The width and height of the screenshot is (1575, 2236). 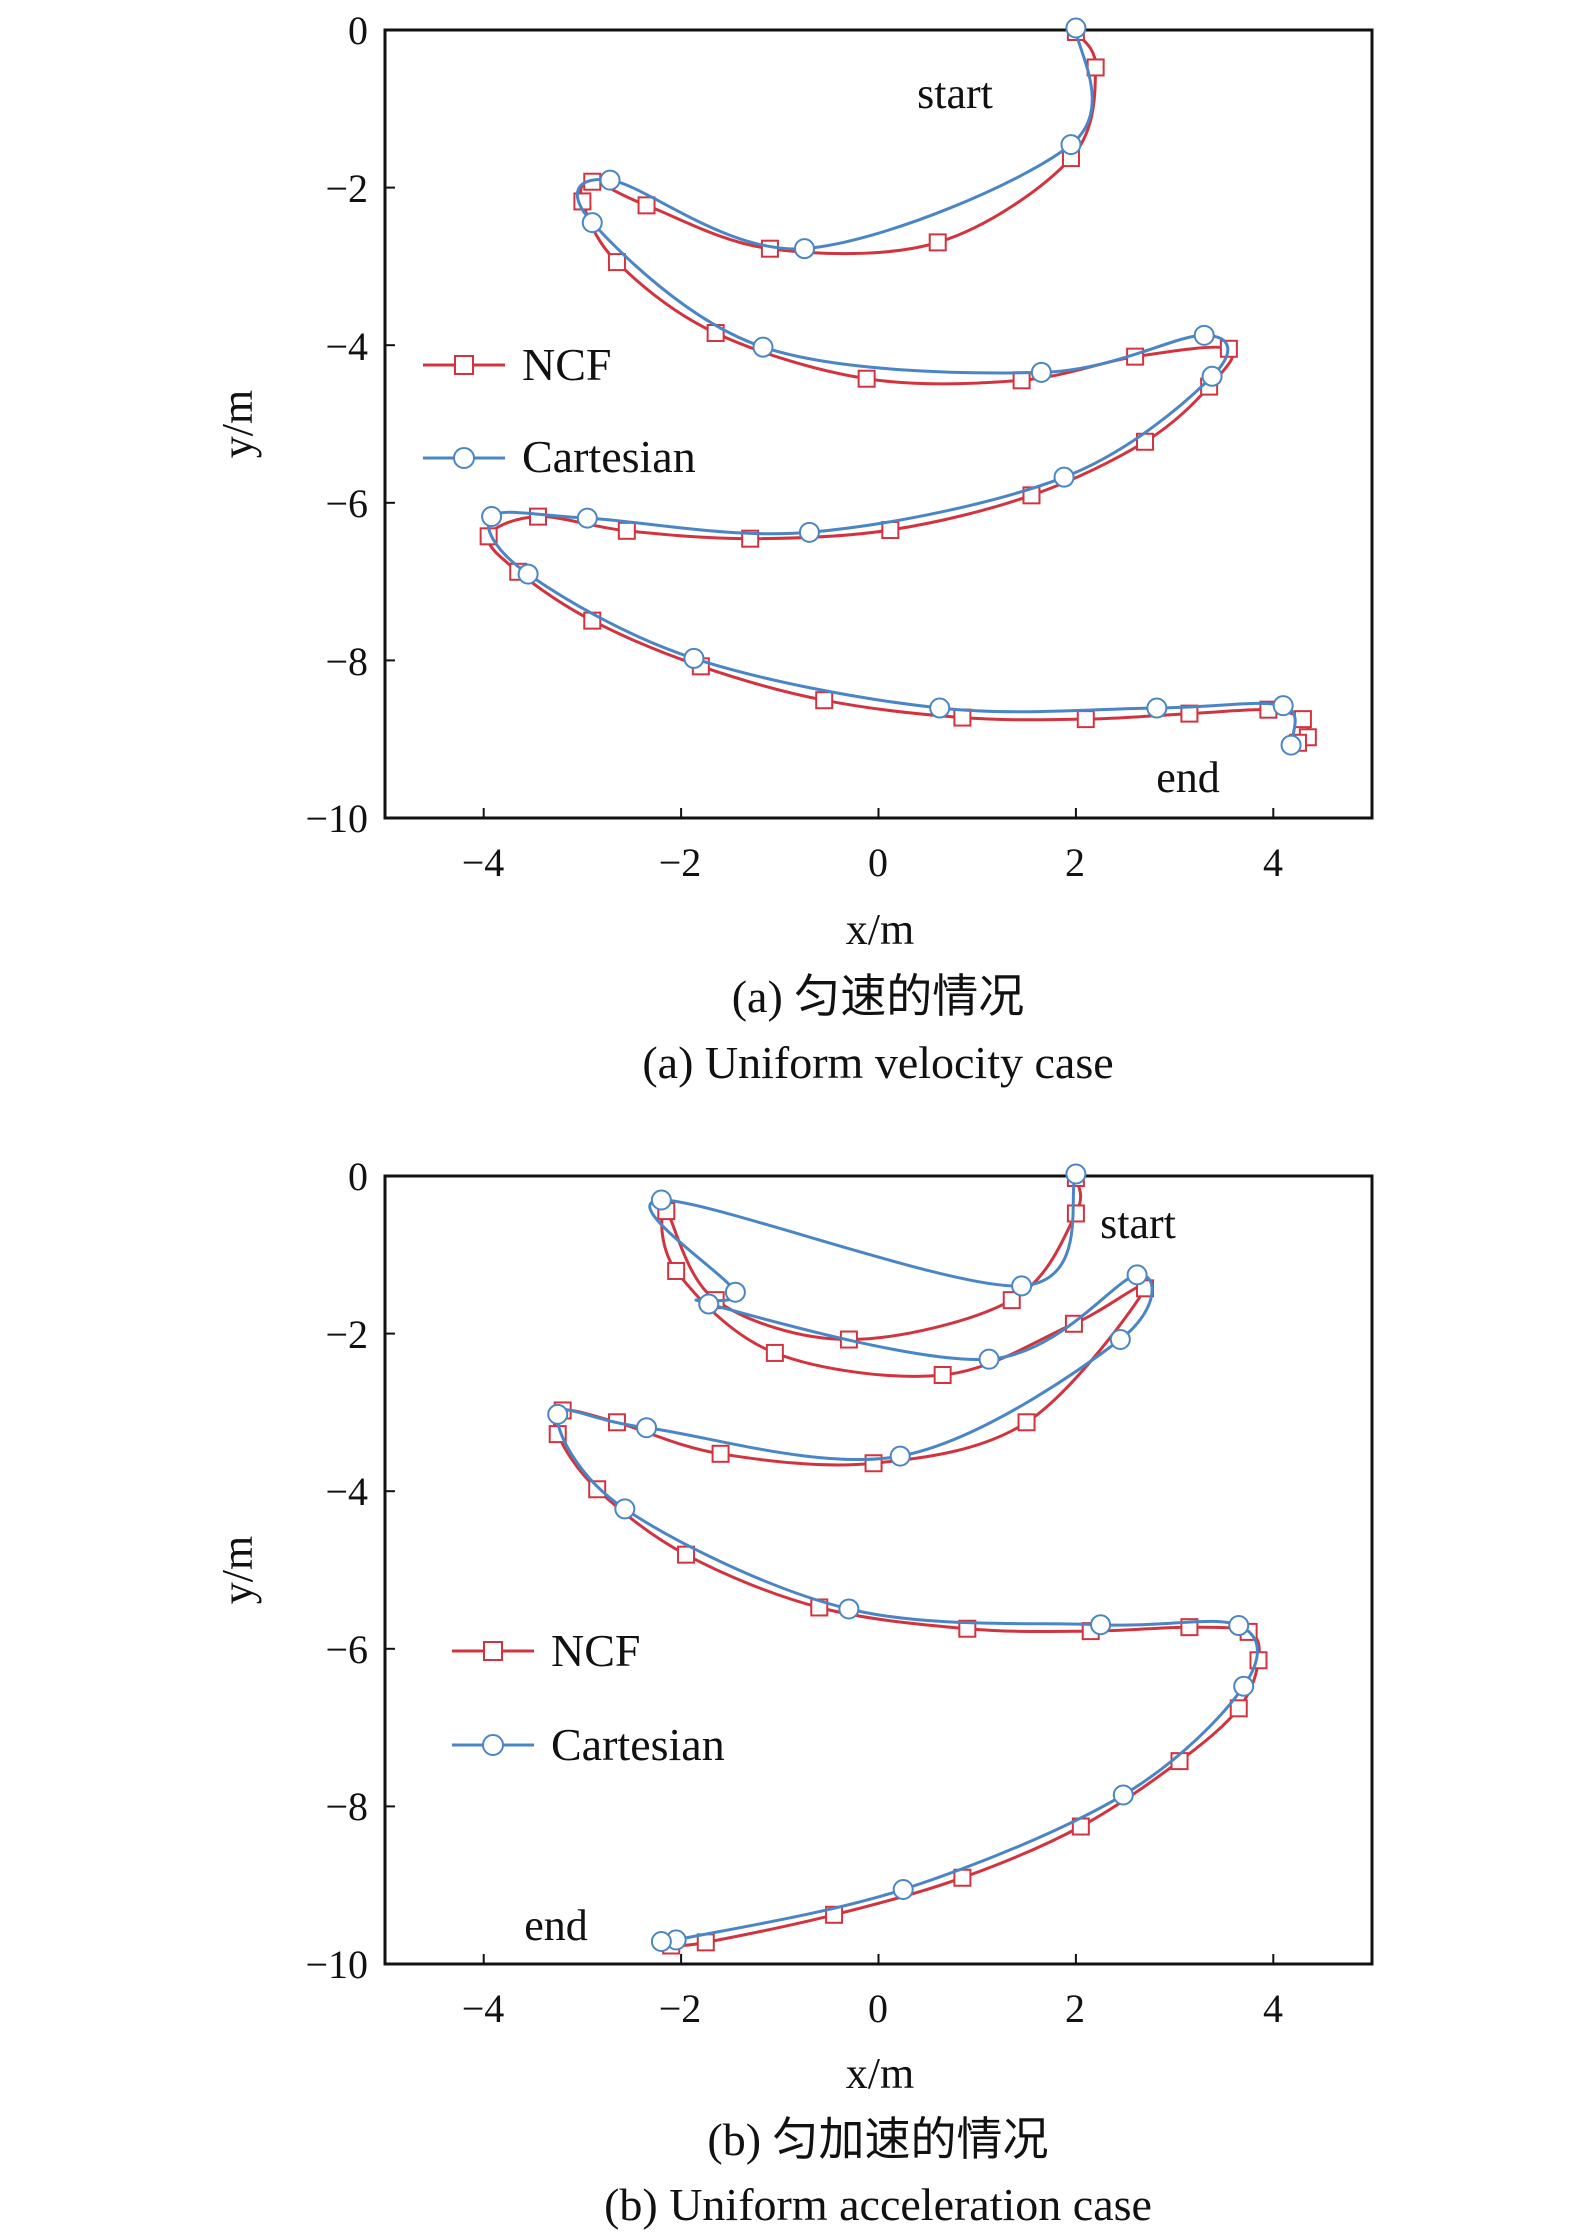 I want to click on panel-b-y-ticks, so click(x=390, y=1570).